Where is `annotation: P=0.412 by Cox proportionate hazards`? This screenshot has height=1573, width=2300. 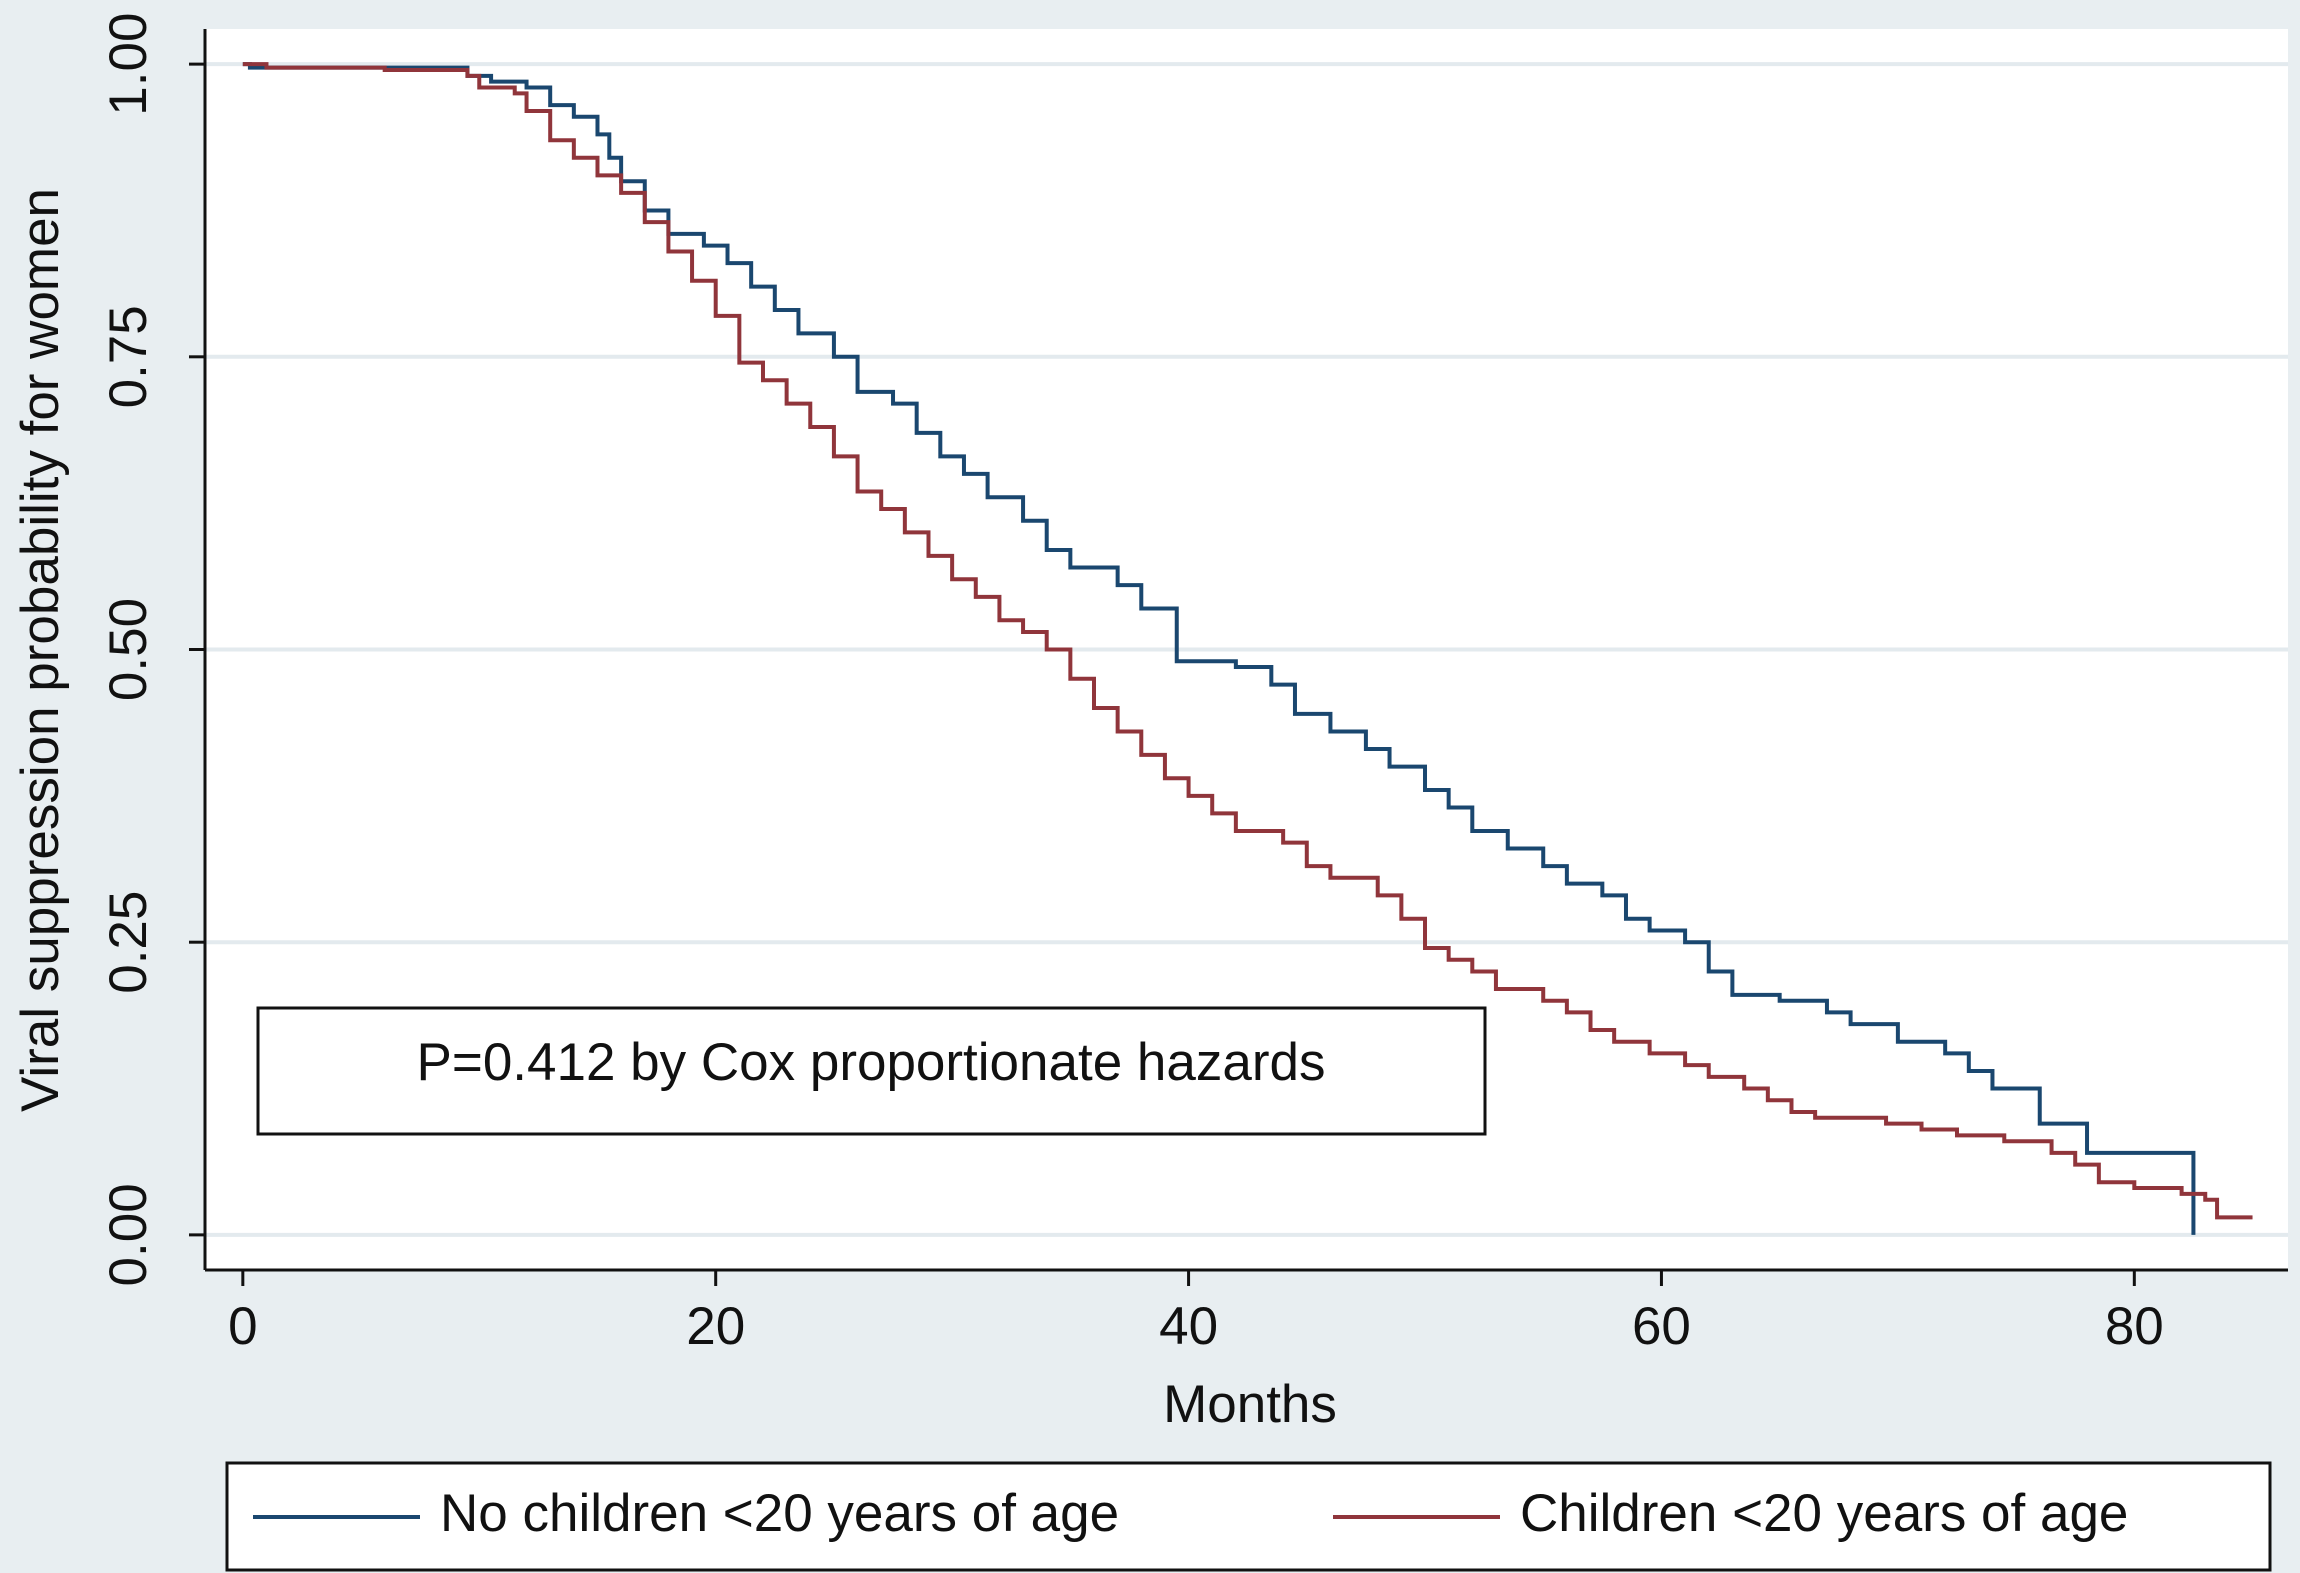 annotation: P=0.412 by Cox proportionate hazards is located at coordinates (871, 1062).